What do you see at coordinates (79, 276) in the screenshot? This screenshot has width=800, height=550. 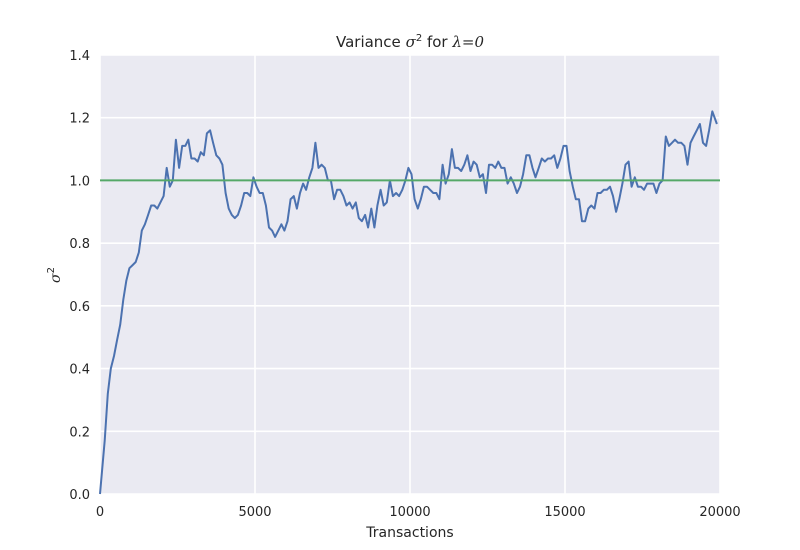 I see `y-tick-labels: 0.0 0.2 0.4 0.6 0.8 1.0 1.2 1.4` at bounding box center [79, 276].